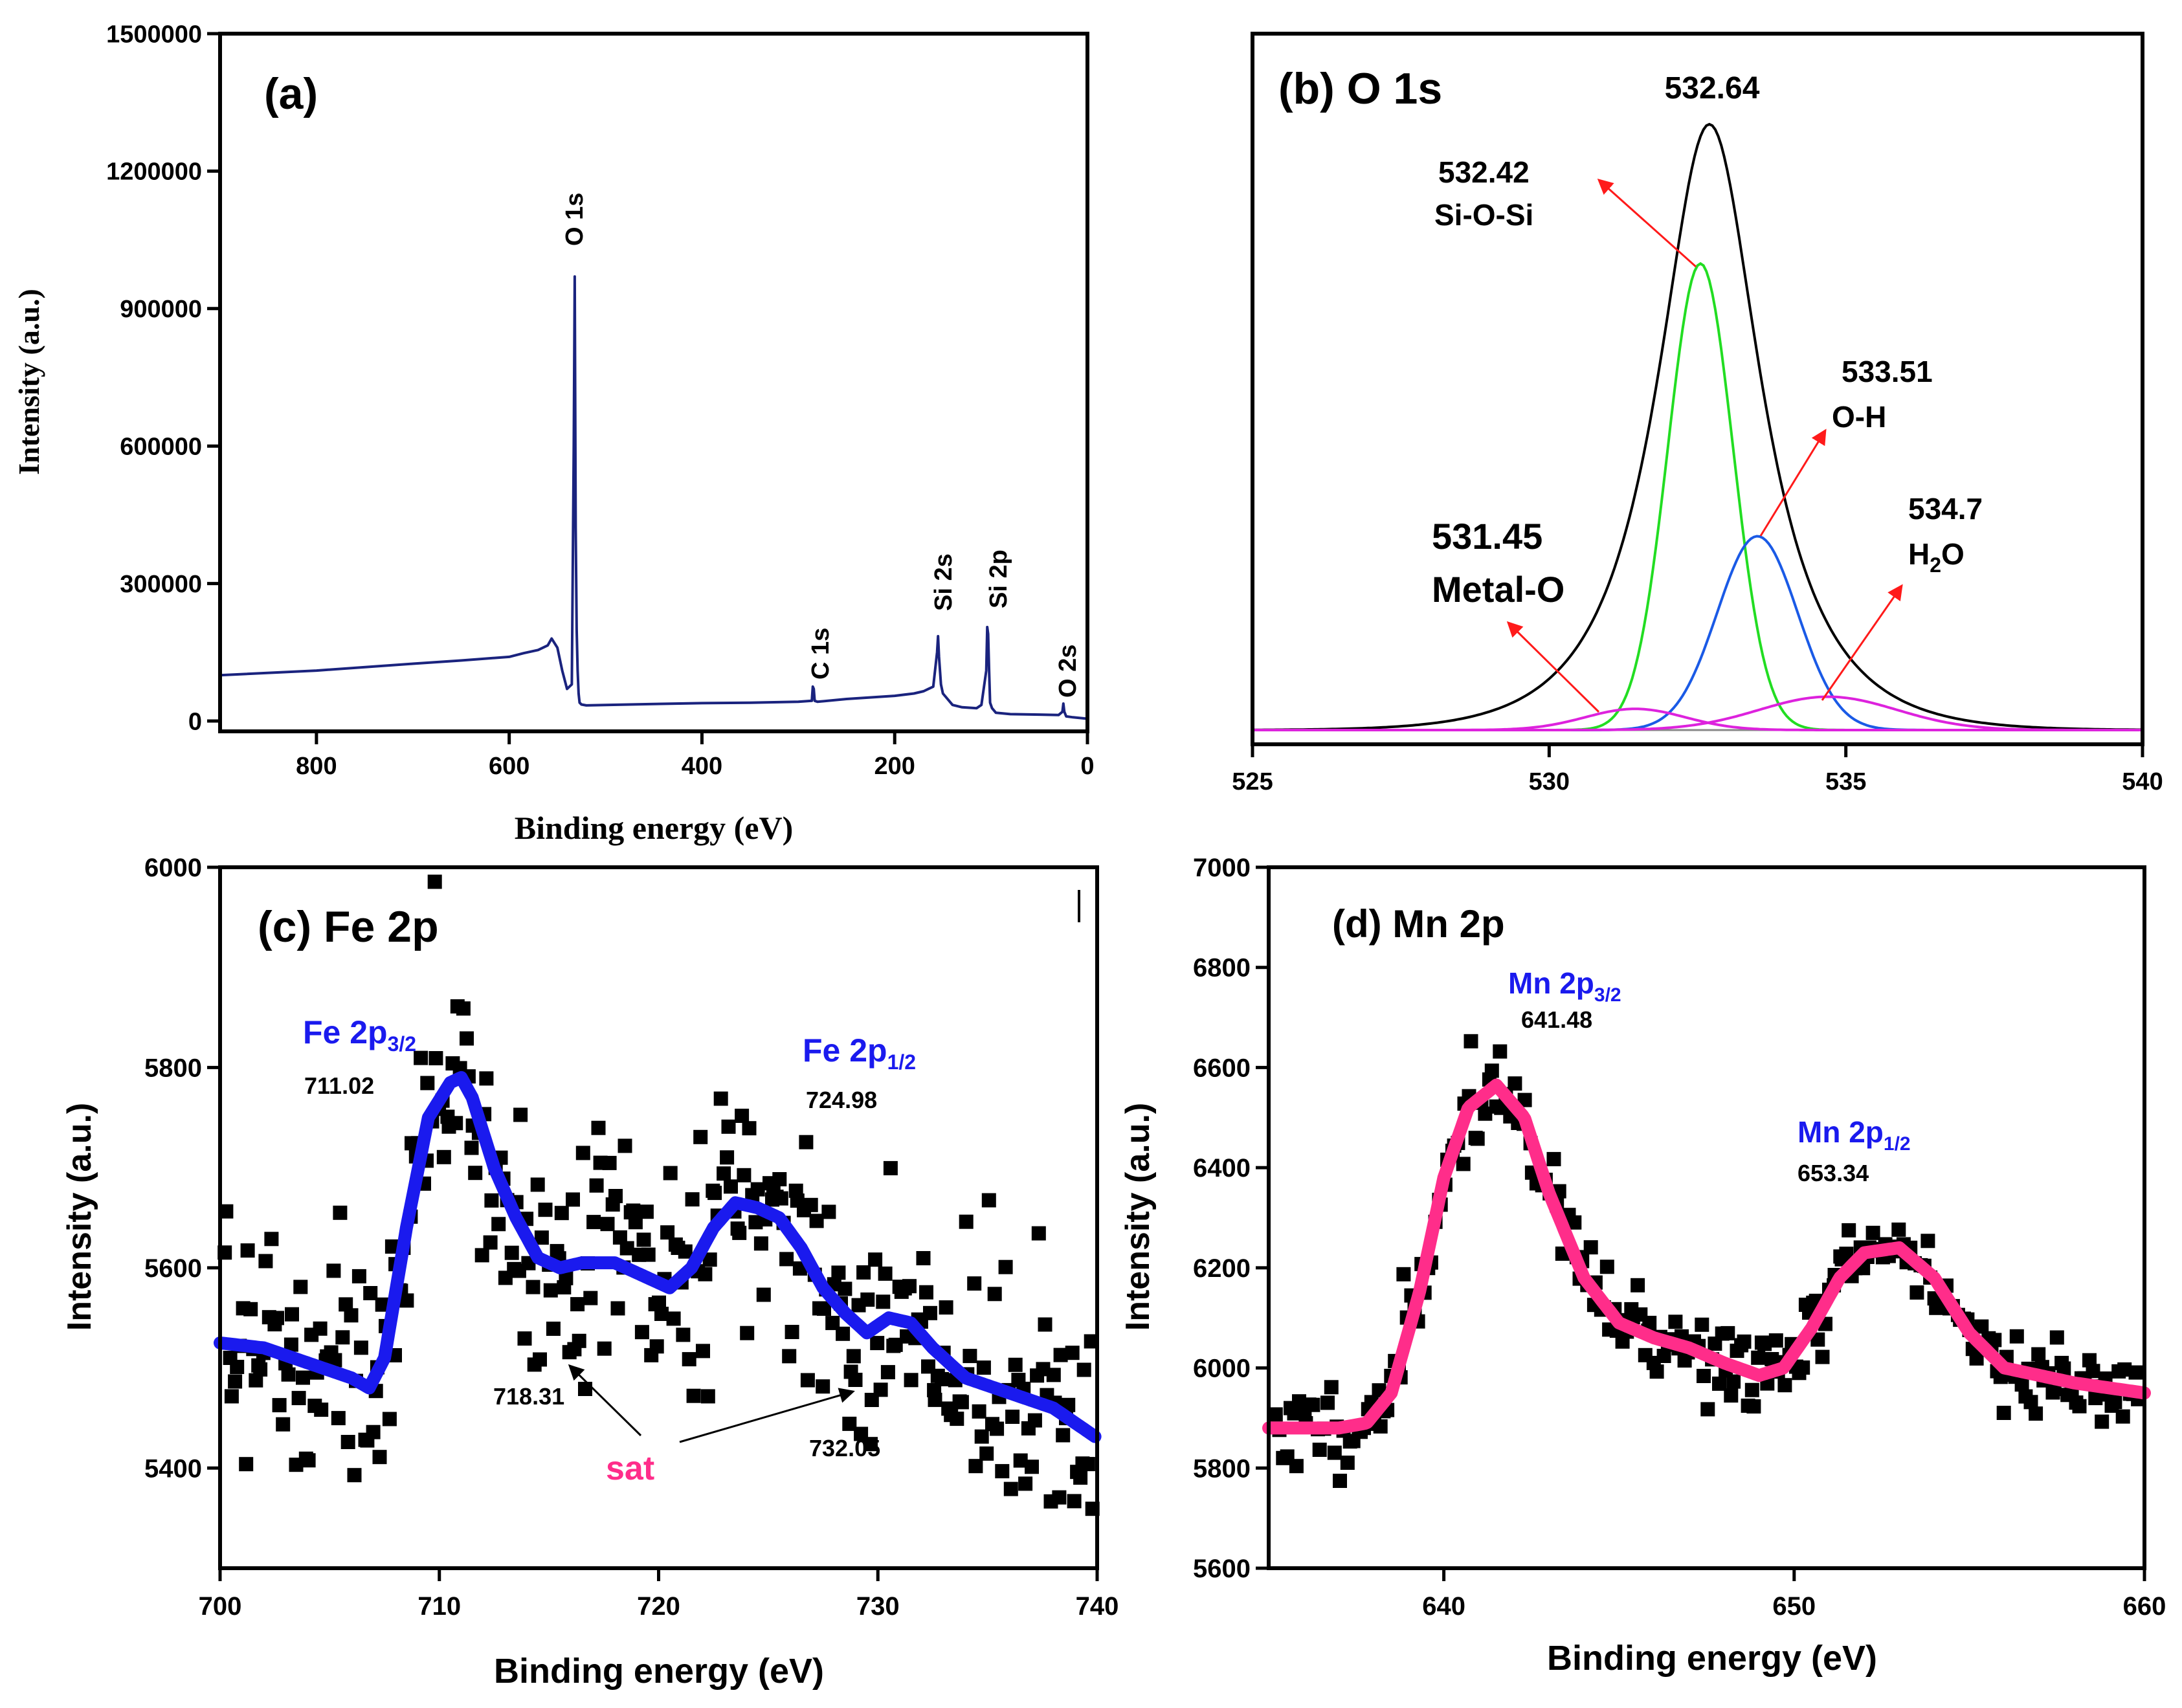  What do you see at coordinates (1608, 995) in the screenshot?
I see `label-mn2p32-sub: 3/2` at bounding box center [1608, 995].